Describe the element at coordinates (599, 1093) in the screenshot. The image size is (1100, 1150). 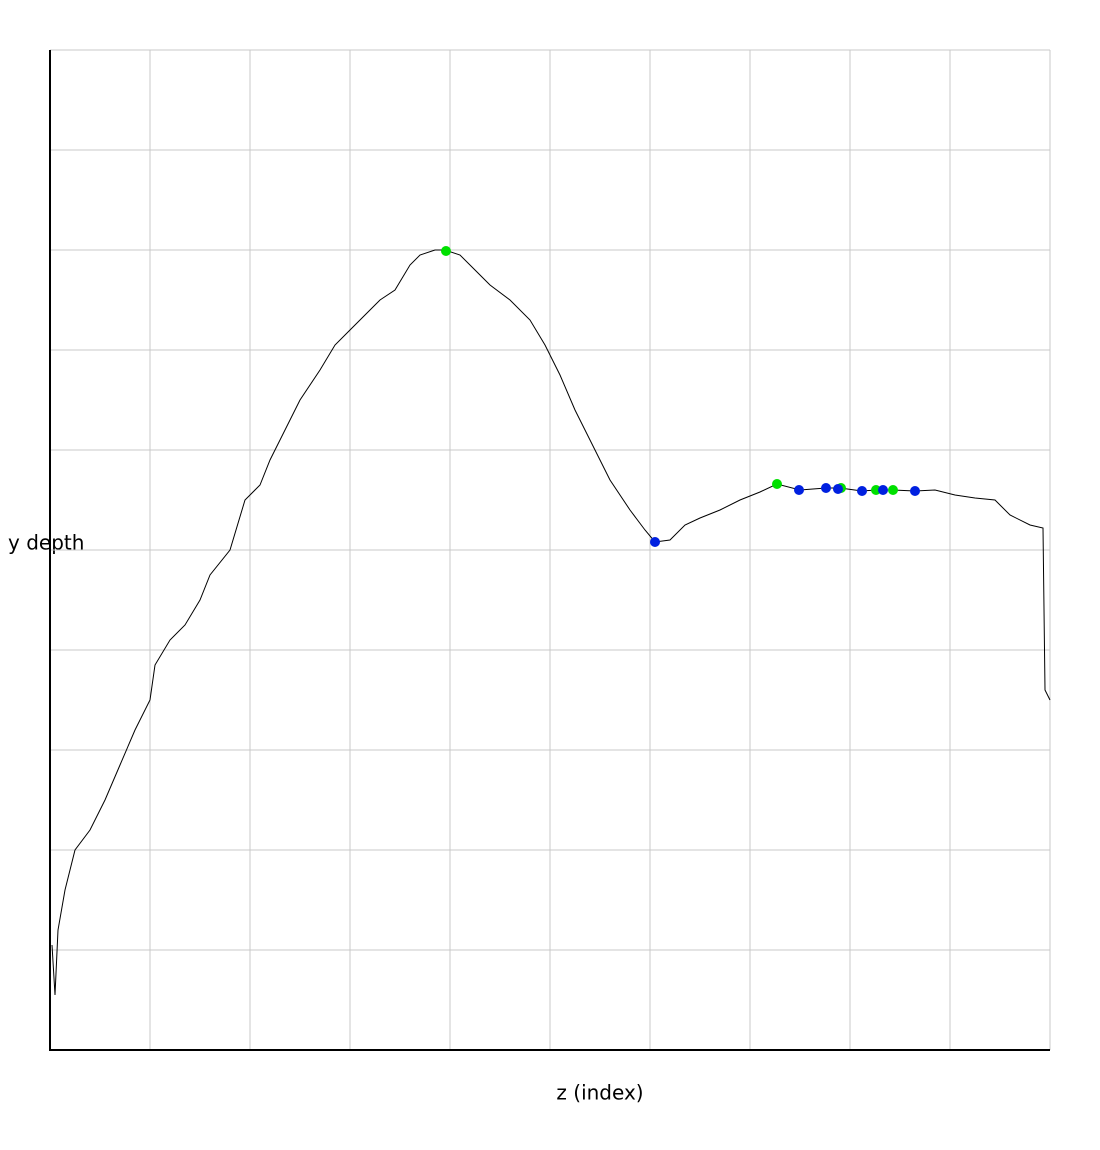
I see `x-axis-label: z (index)` at that location.